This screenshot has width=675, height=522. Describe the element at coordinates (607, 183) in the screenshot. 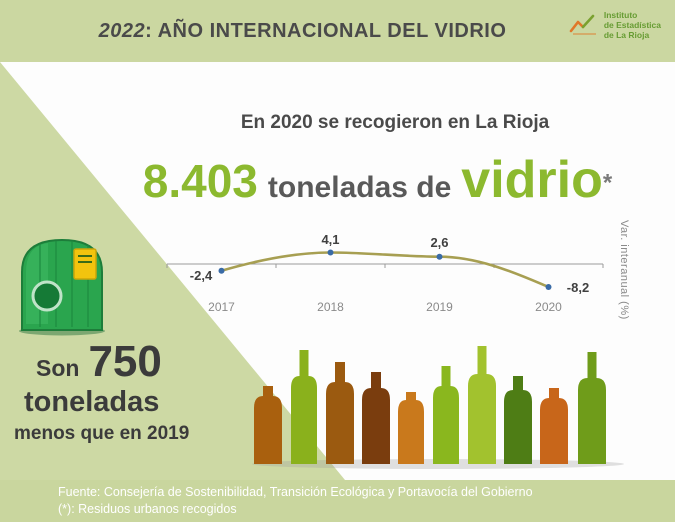

I see `footnote-marker: *` at that location.